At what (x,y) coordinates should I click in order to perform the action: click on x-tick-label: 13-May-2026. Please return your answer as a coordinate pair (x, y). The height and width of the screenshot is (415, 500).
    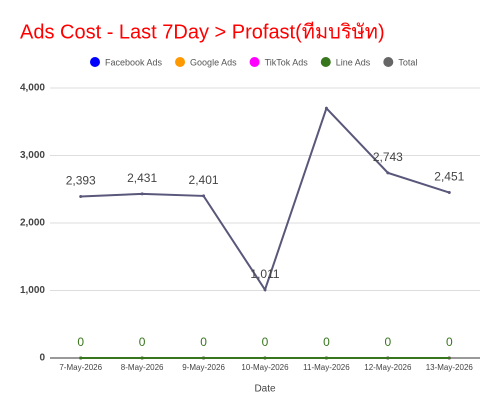
    Looking at the image, I should click on (450, 367).